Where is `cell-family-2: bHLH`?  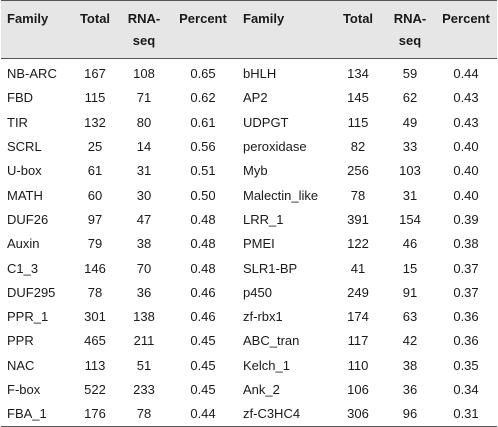
cell-family-2: bHLH is located at coordinates (260, 74).